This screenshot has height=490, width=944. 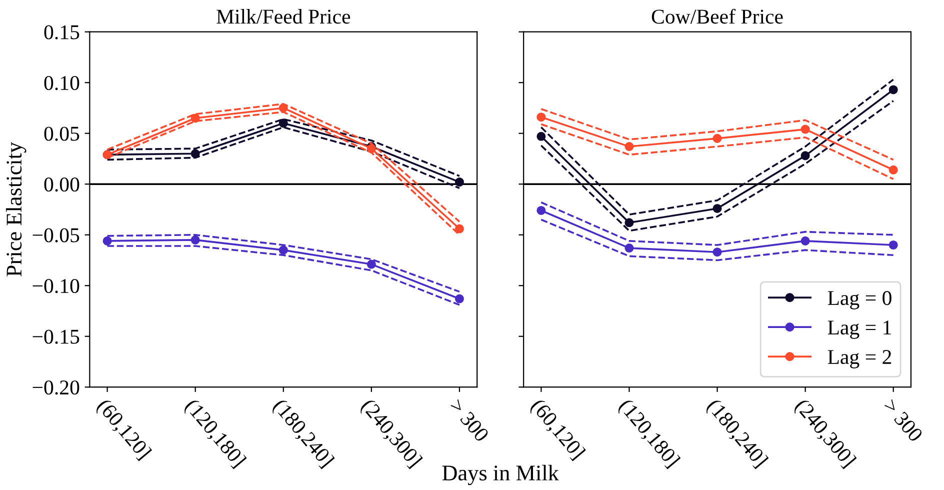 What do you see at coordinates (283, 16) in the screenshot?
I see `chart-title: Milk/Feed Price` at bounding box center [283, 16].